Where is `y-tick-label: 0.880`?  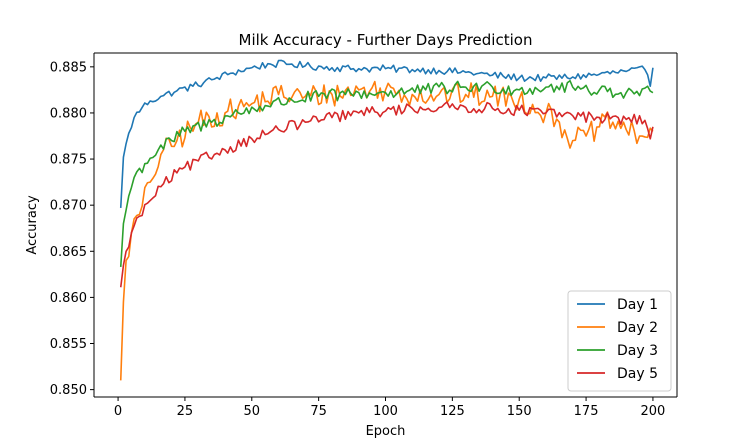 y-tick-label: 0.880 is located at coordinates (68, 113).